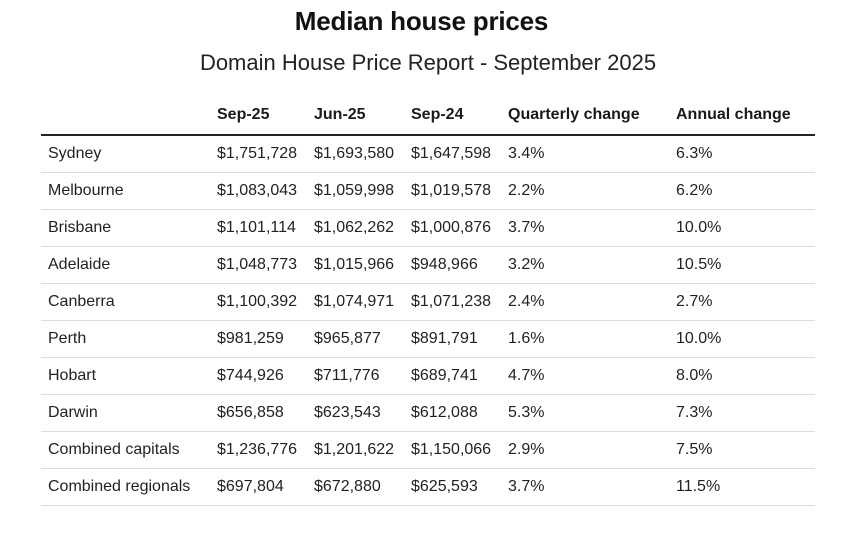 This screenshot has width=843, height=534. What do you see at coordinates (125, 376) in the screenshot?
I see `city-cell: Hobart` at bounding box center [125, 376].